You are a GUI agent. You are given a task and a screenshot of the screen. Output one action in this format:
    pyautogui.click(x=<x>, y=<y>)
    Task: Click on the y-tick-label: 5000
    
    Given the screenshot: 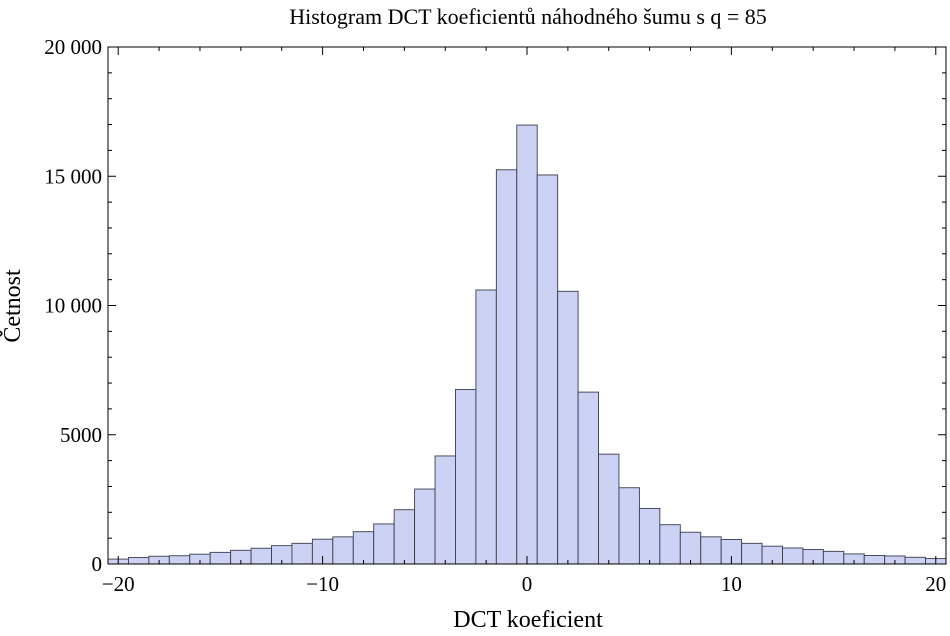 What is the action you would take?
    pyautogui.click(x=81, y=435)
    